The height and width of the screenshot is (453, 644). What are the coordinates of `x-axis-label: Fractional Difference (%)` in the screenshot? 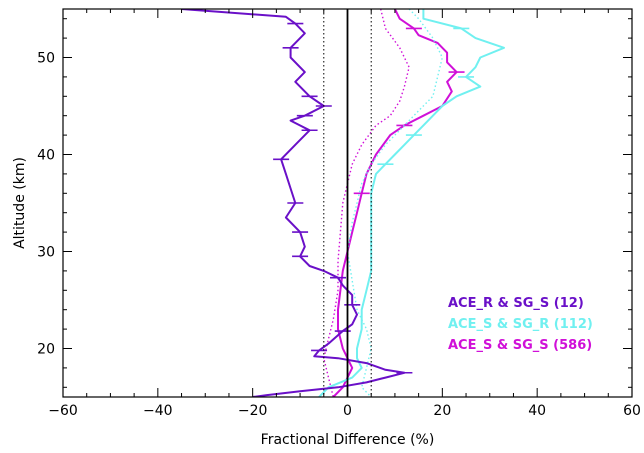 It's located at (348, 440).